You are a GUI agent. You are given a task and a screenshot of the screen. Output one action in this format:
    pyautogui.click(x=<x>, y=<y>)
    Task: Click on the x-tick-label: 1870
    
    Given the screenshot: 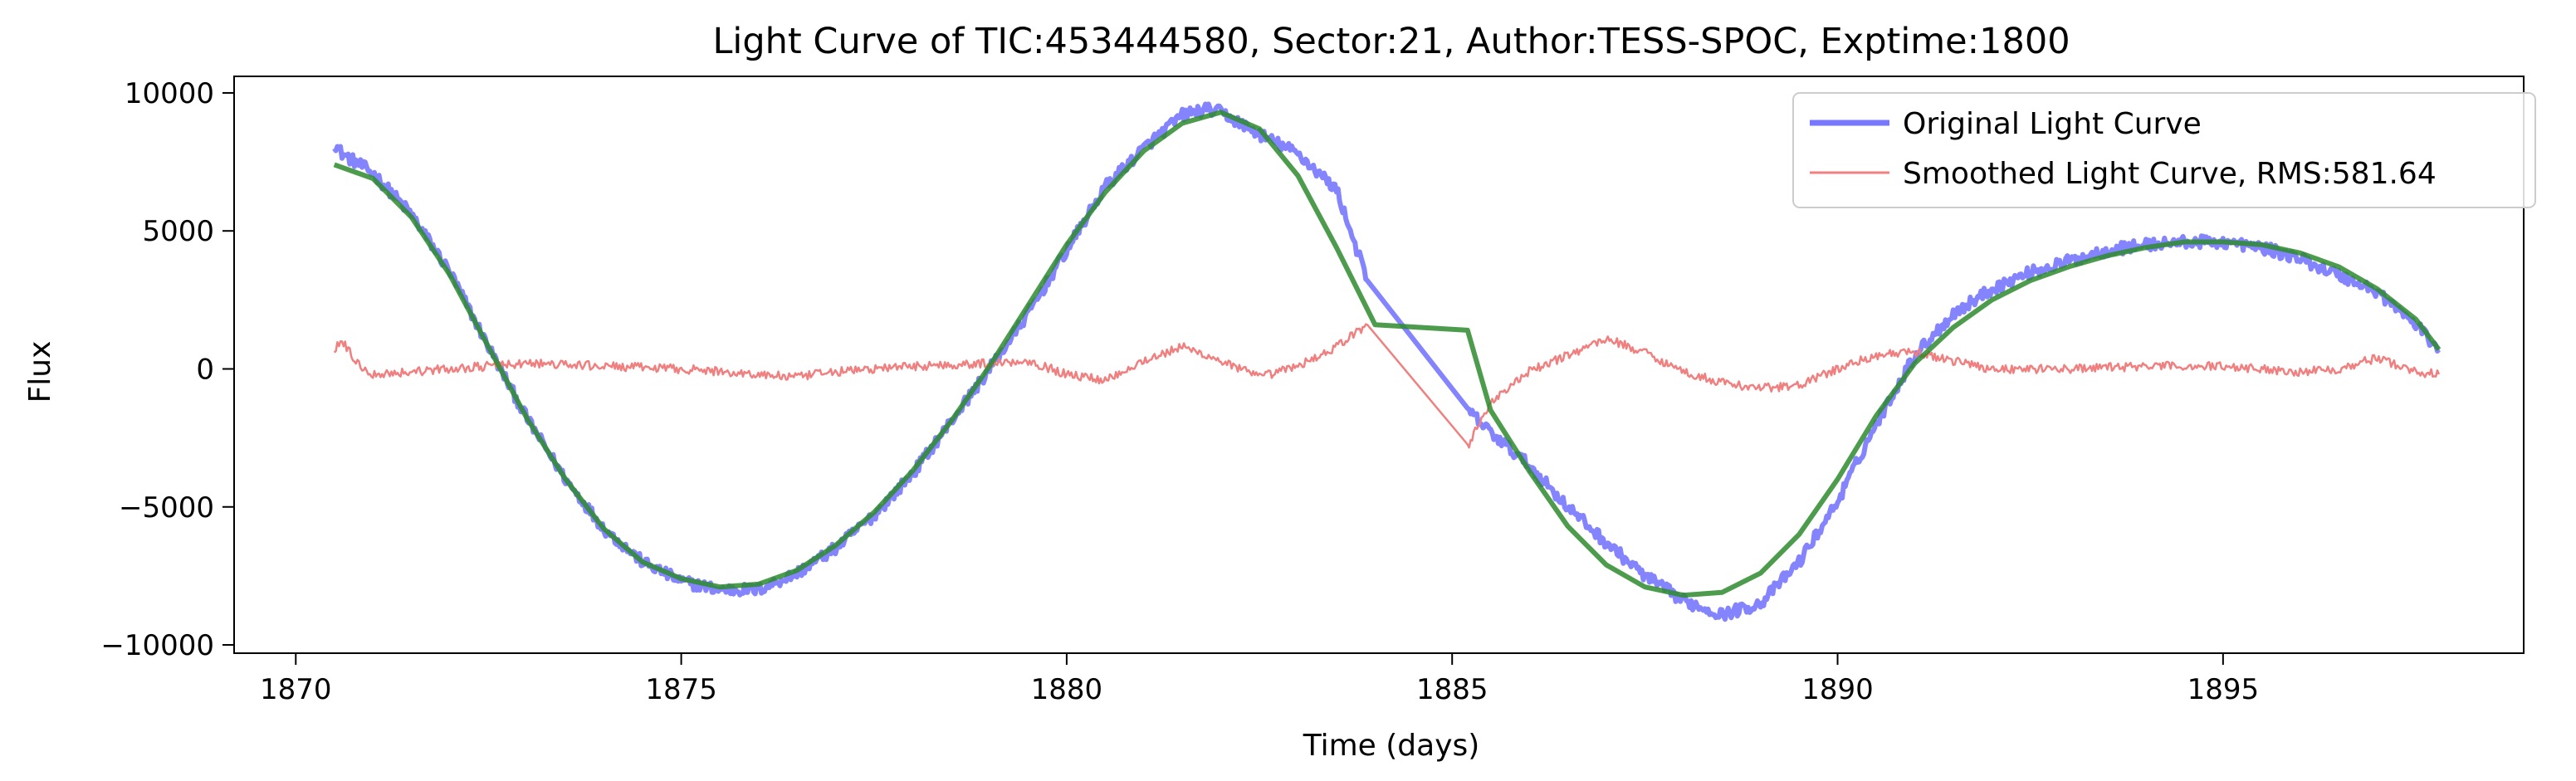 What is the action you would take?
    pyautogui.click(x=296, y=689)
    